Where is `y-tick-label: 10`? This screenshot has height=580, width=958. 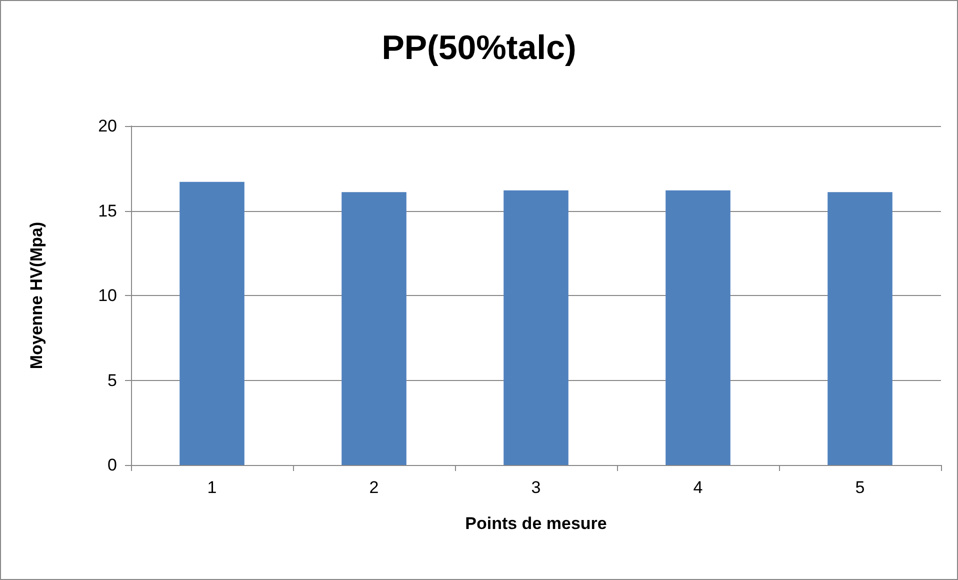
y-tick-label: 10 is located at coordinates (107, 295).